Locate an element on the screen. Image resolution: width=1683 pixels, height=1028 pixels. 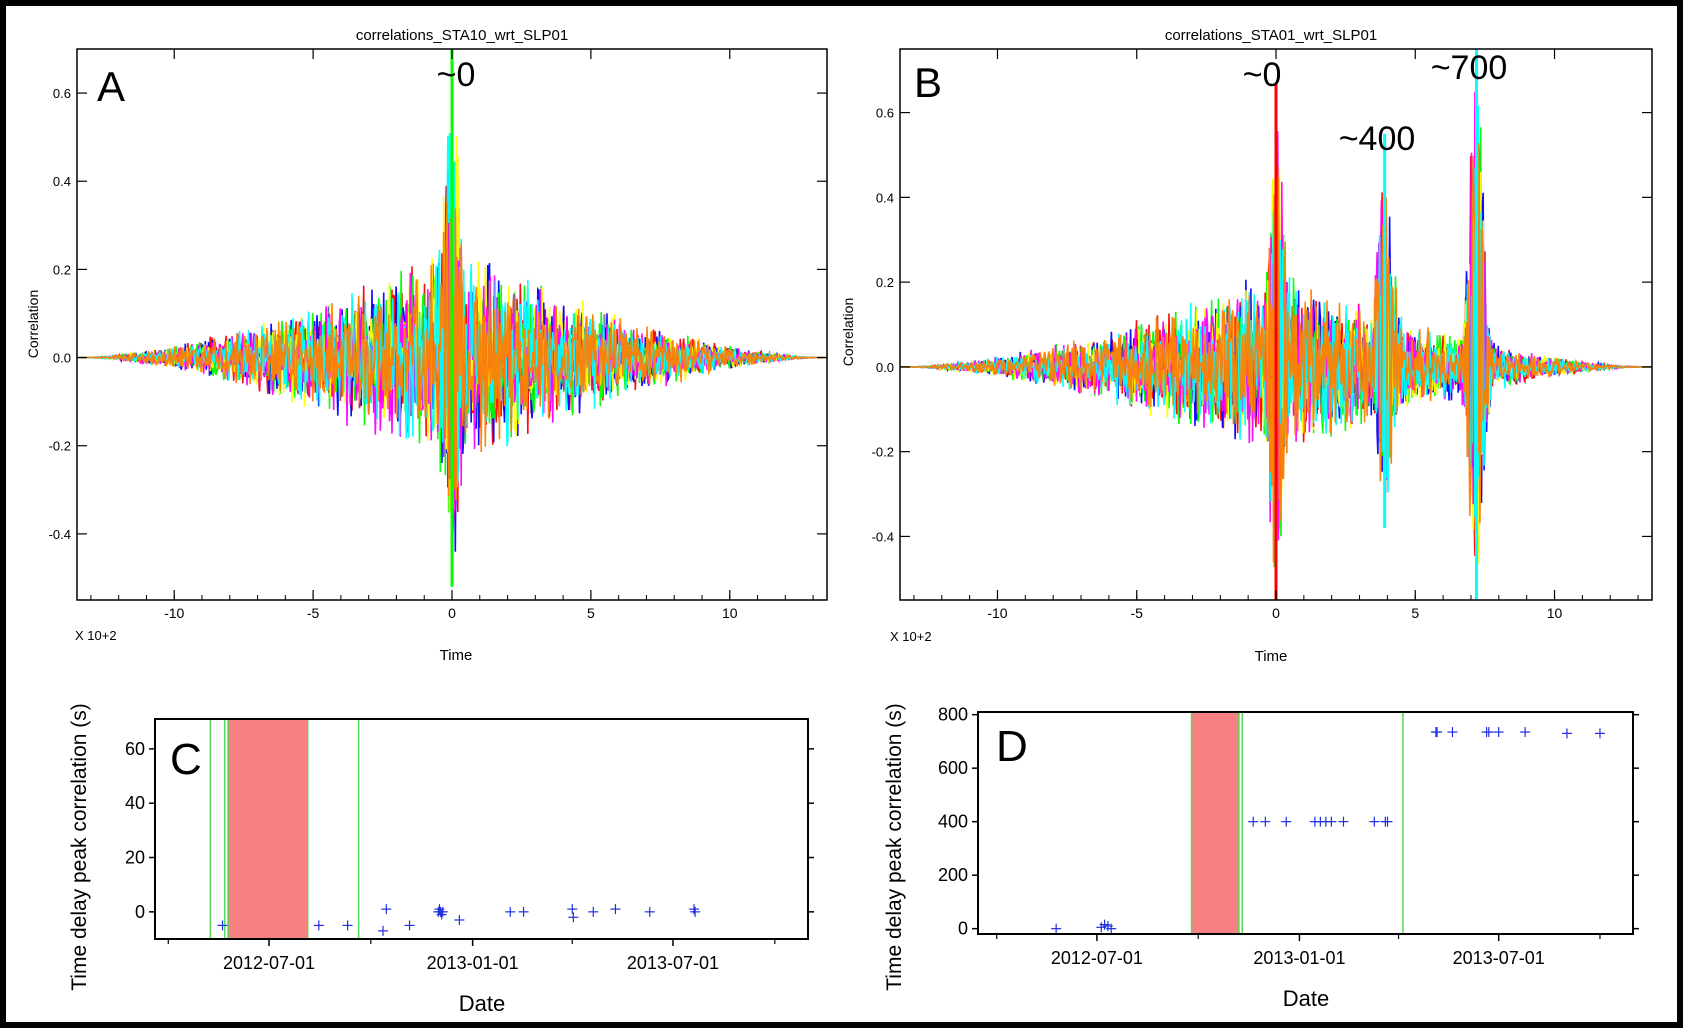
y-tick-label: 200 is located at coordinates (953, 875).